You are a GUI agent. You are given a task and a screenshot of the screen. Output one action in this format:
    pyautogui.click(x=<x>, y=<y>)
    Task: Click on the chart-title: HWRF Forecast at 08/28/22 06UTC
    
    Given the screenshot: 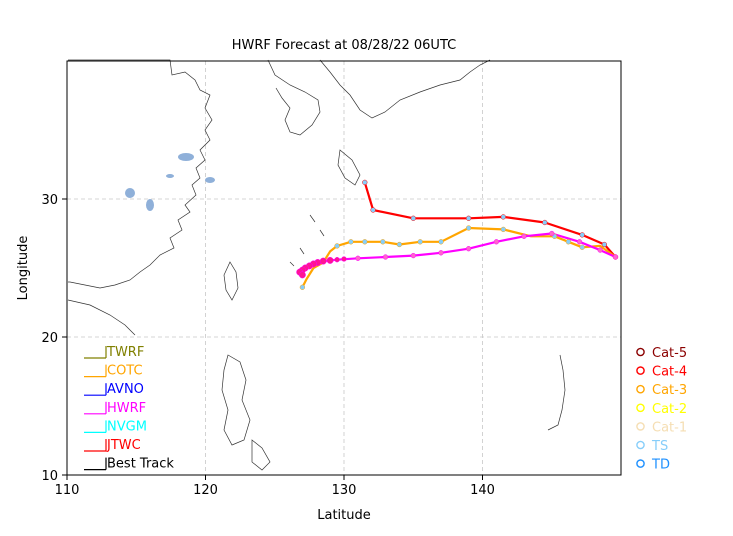 What is the action you would take?
    pyautogui.click(x=344, y=45)
    